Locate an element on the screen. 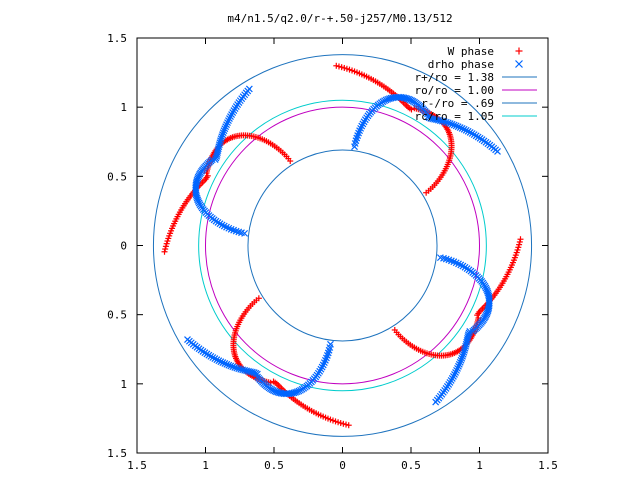  legend-label-1: drho phase is located at coordinates (461, 64).